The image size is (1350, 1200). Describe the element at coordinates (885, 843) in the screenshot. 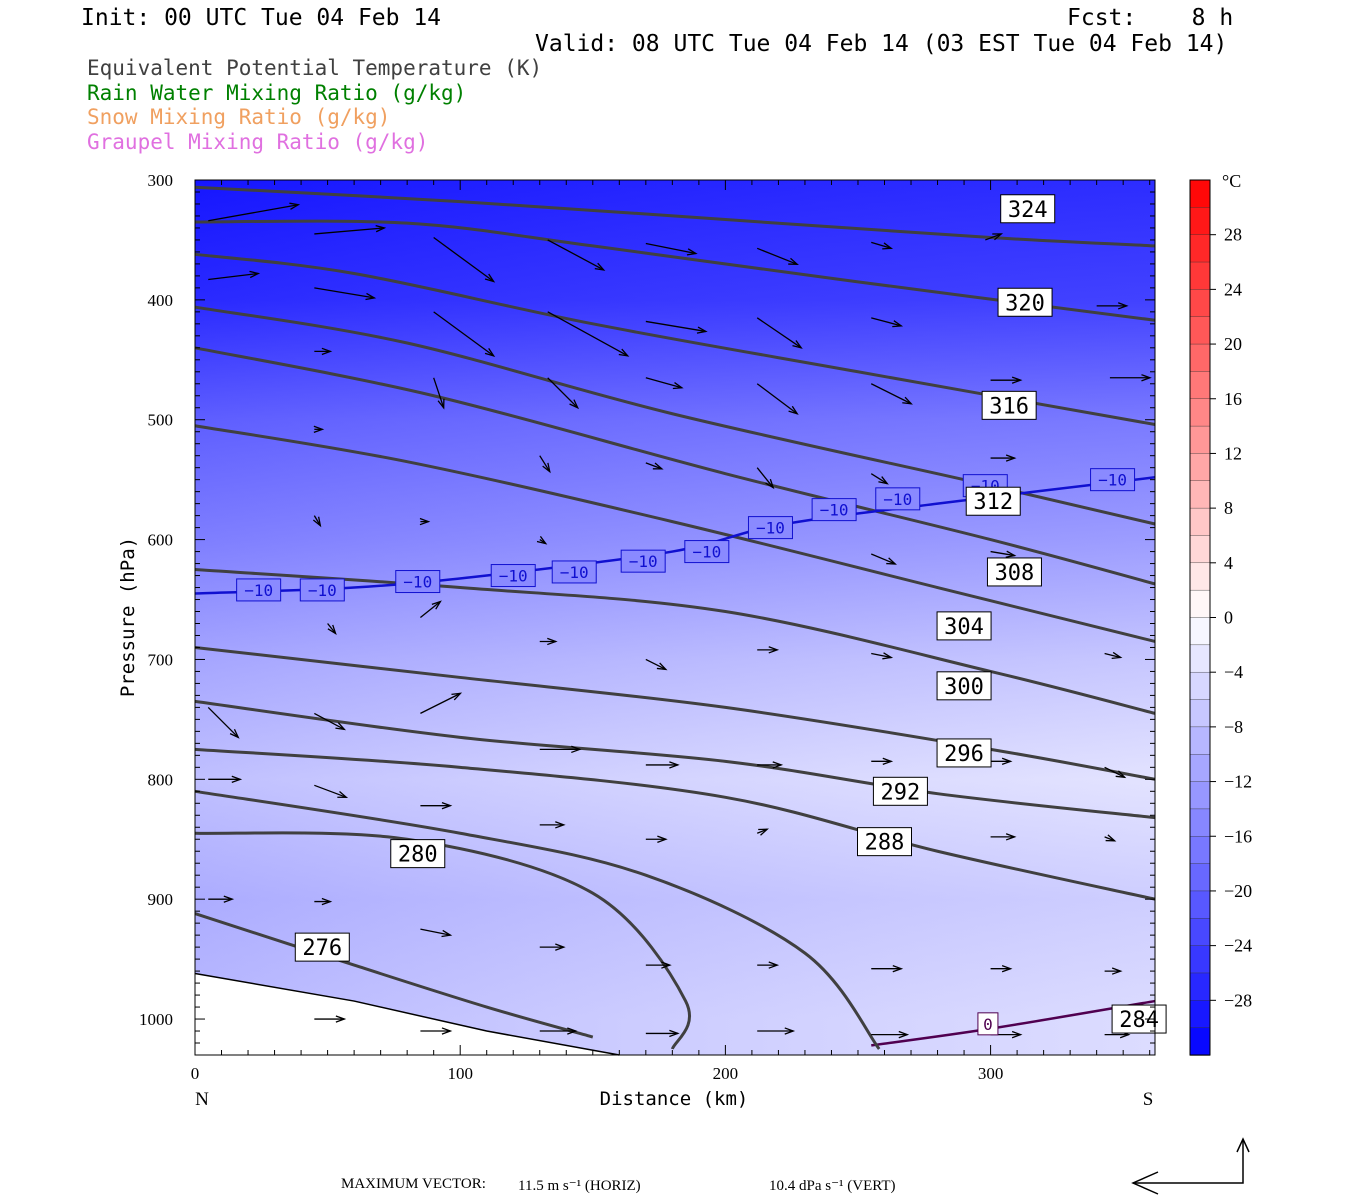

I see `label-text: 288` at that location.